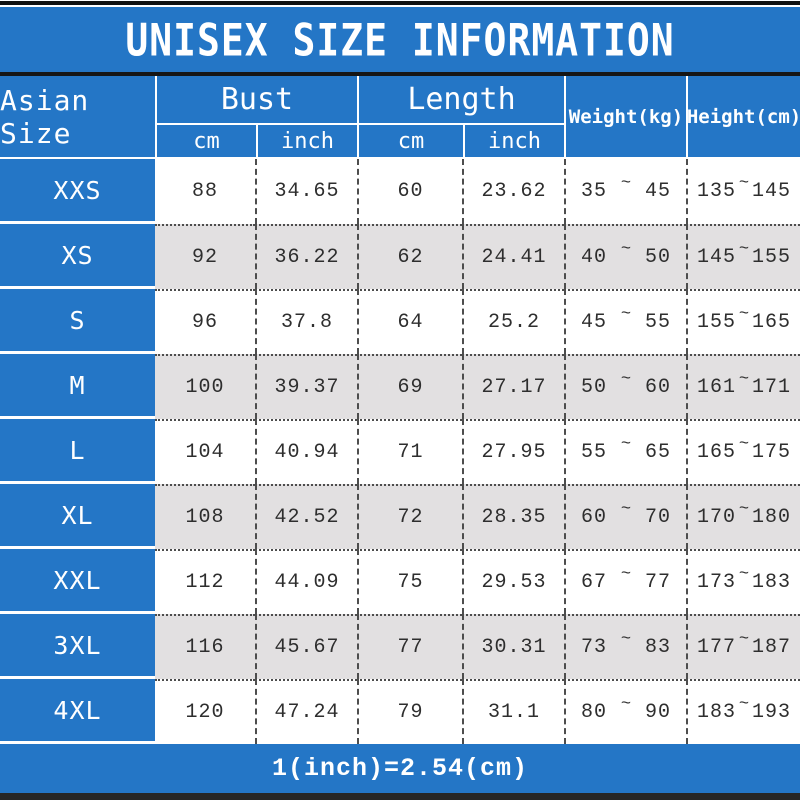 The width and height of the screenshot is (800, 800). What do you see at coordinates (206, 141) in the screenshot?
I see `bust-cm-subheader: cm` at bounding box center [206, 141].